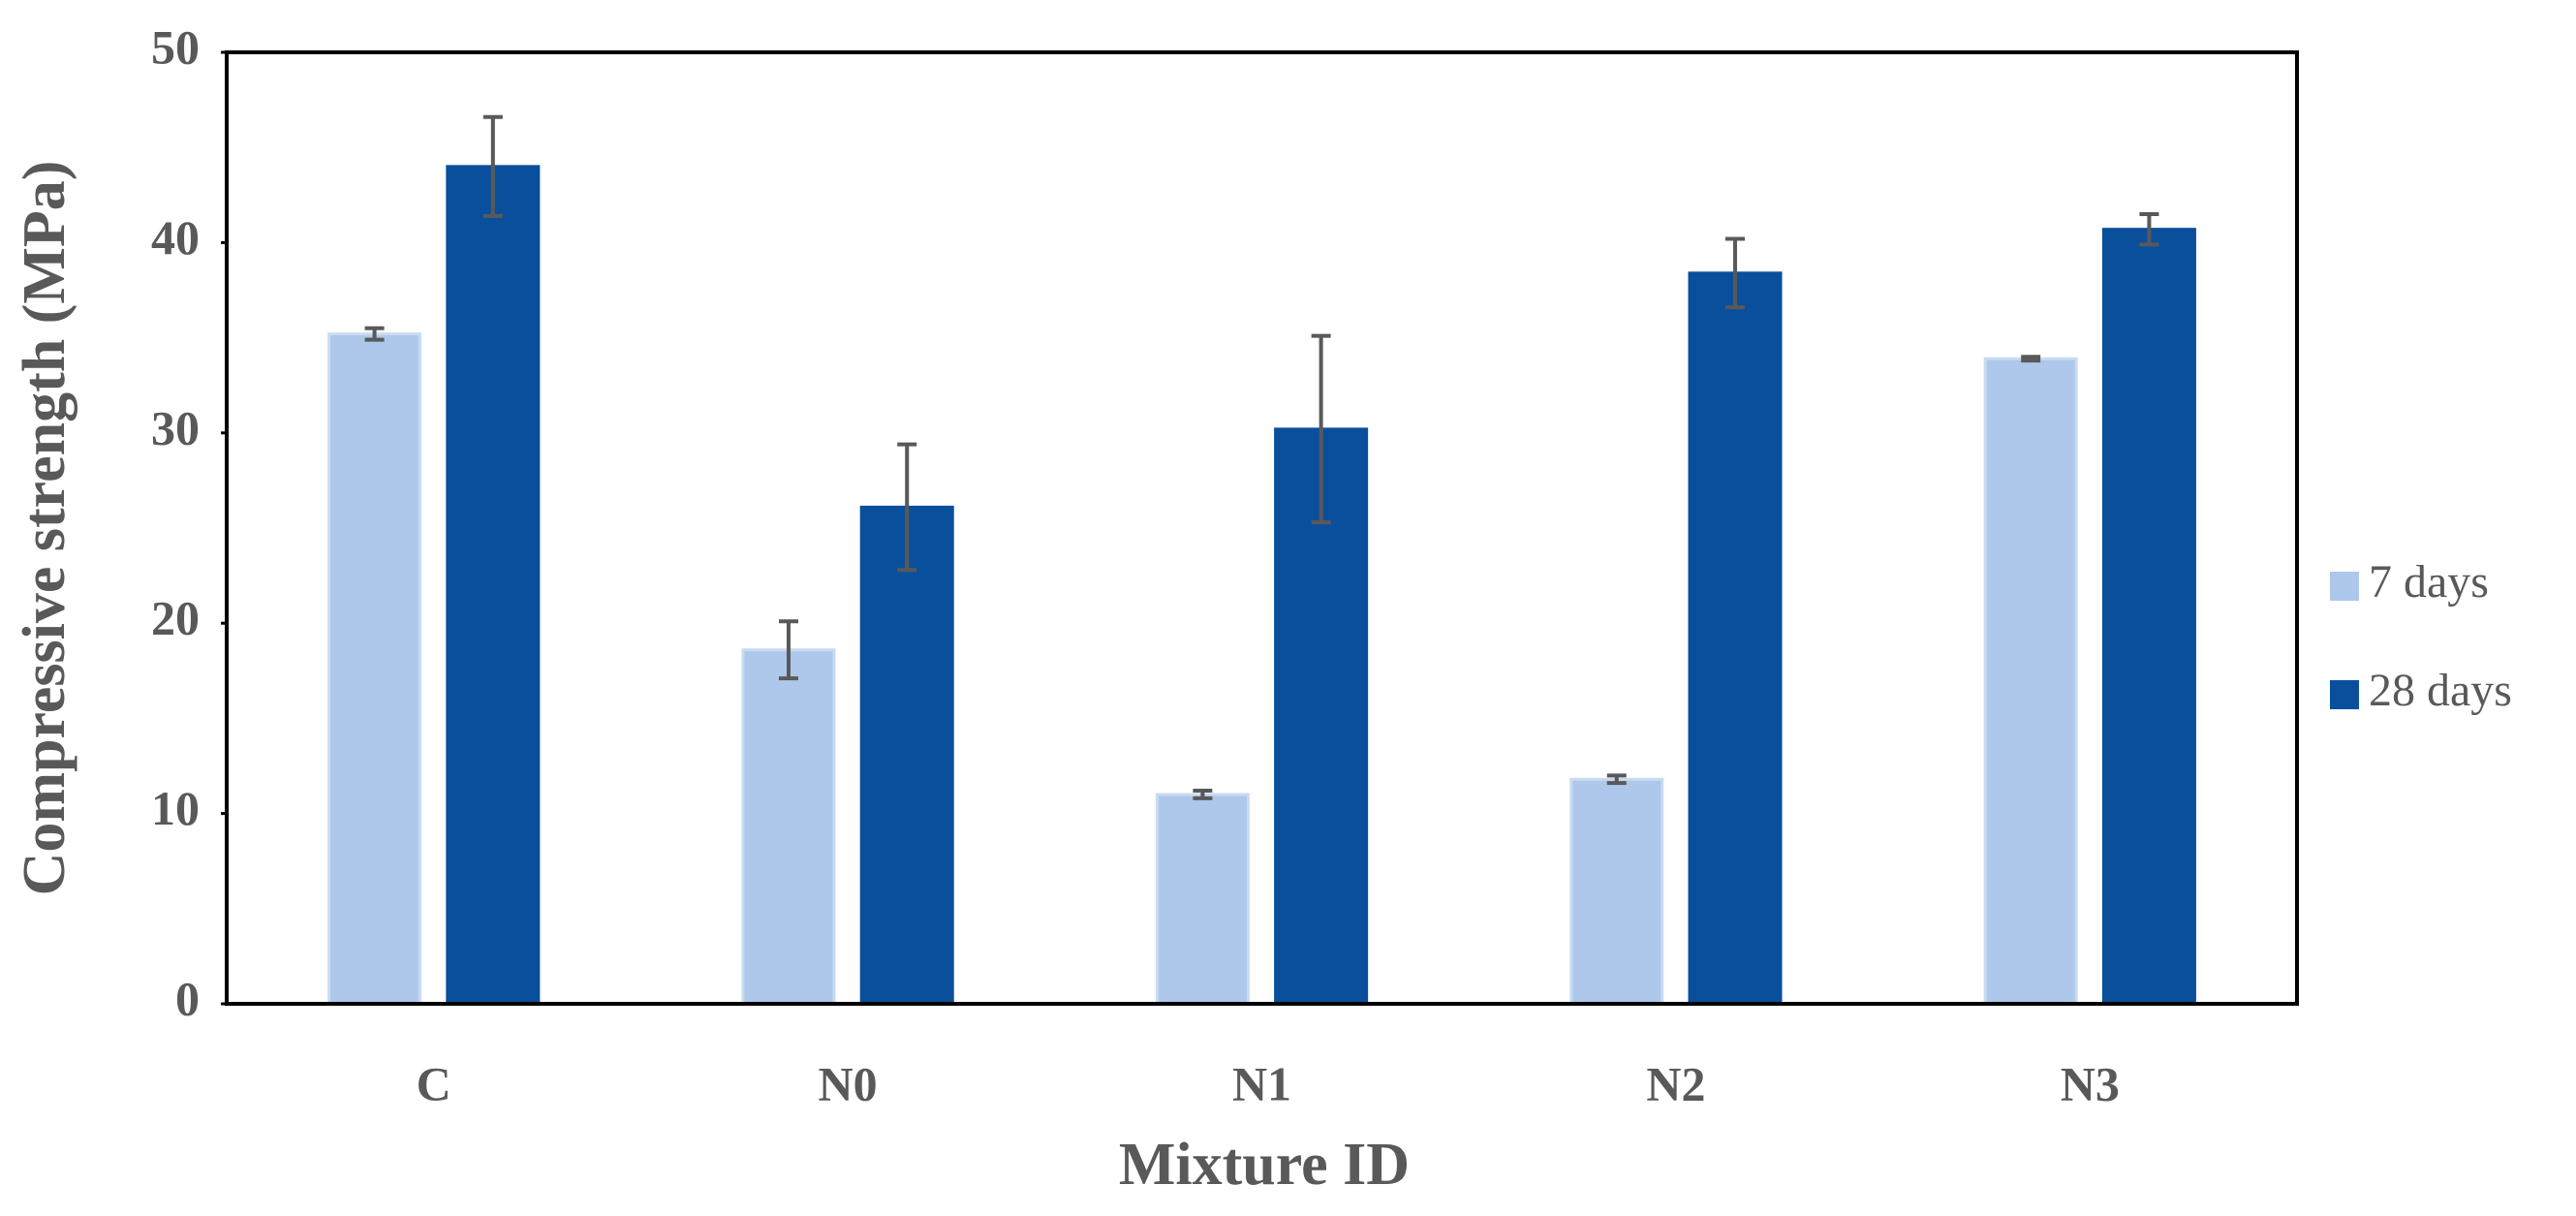  What do you see at coordinates (2429, 582) in the screenshot?
I see `legend-label: 7 days` at bounding box center [2429, 582].